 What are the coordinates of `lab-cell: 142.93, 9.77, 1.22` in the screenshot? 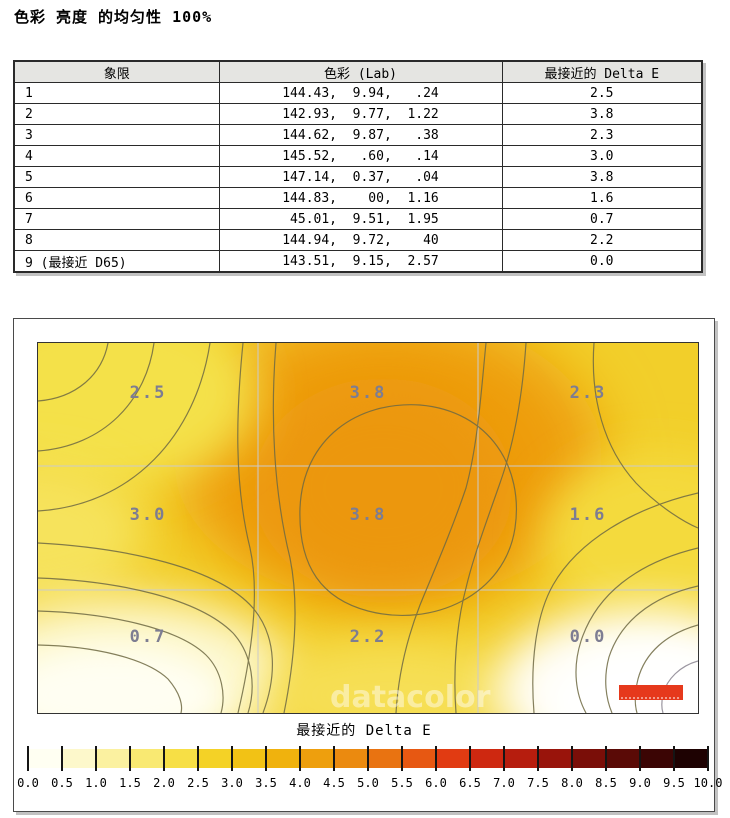 It's located at (360, 114).